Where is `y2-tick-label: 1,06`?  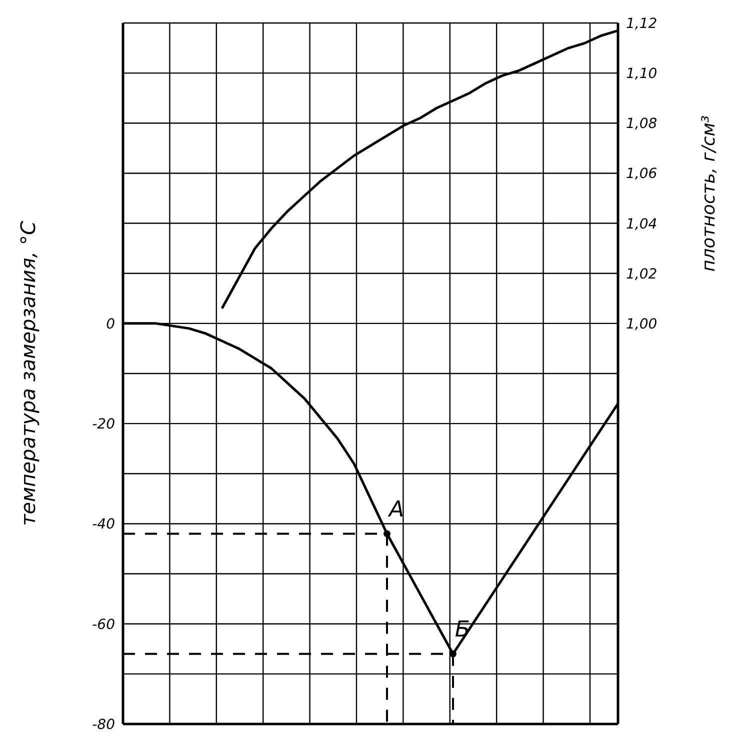 y2-tick-label: 1,06 is located at coordinates (642, 174).